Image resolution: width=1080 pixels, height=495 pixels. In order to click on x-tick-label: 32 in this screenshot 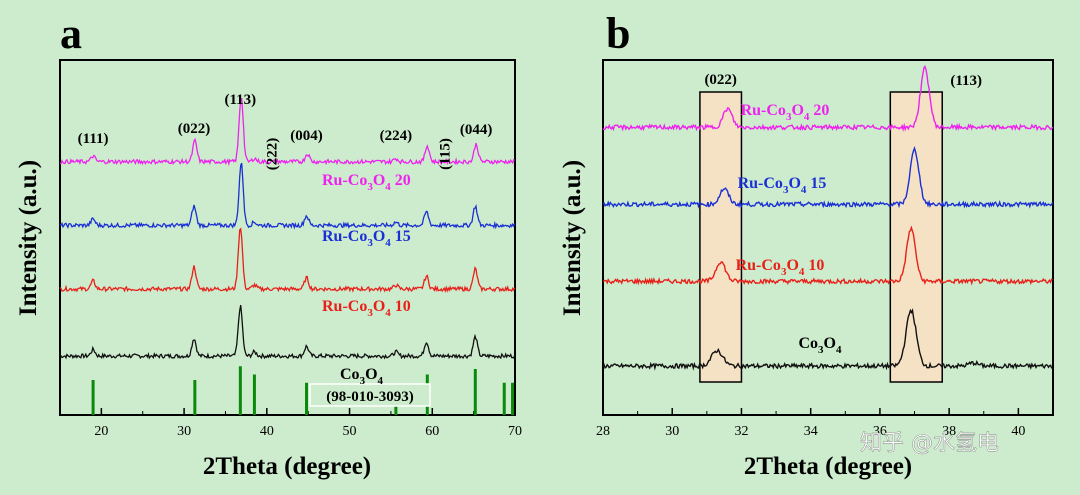, I will do `click(741, 431)`.